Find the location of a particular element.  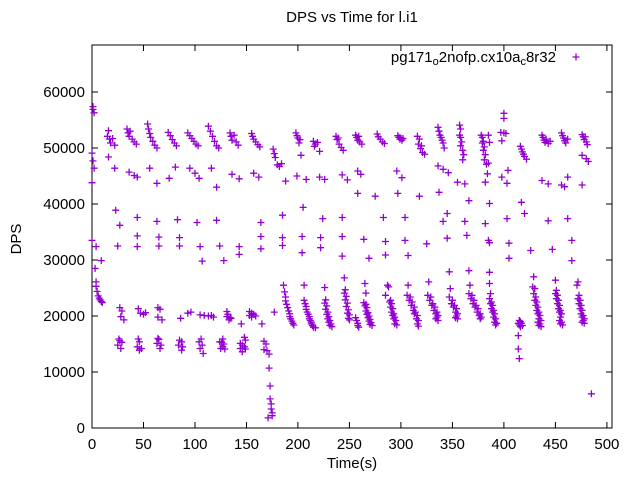

x-axis-label: Time(s) is located at coordinates (352, 463).